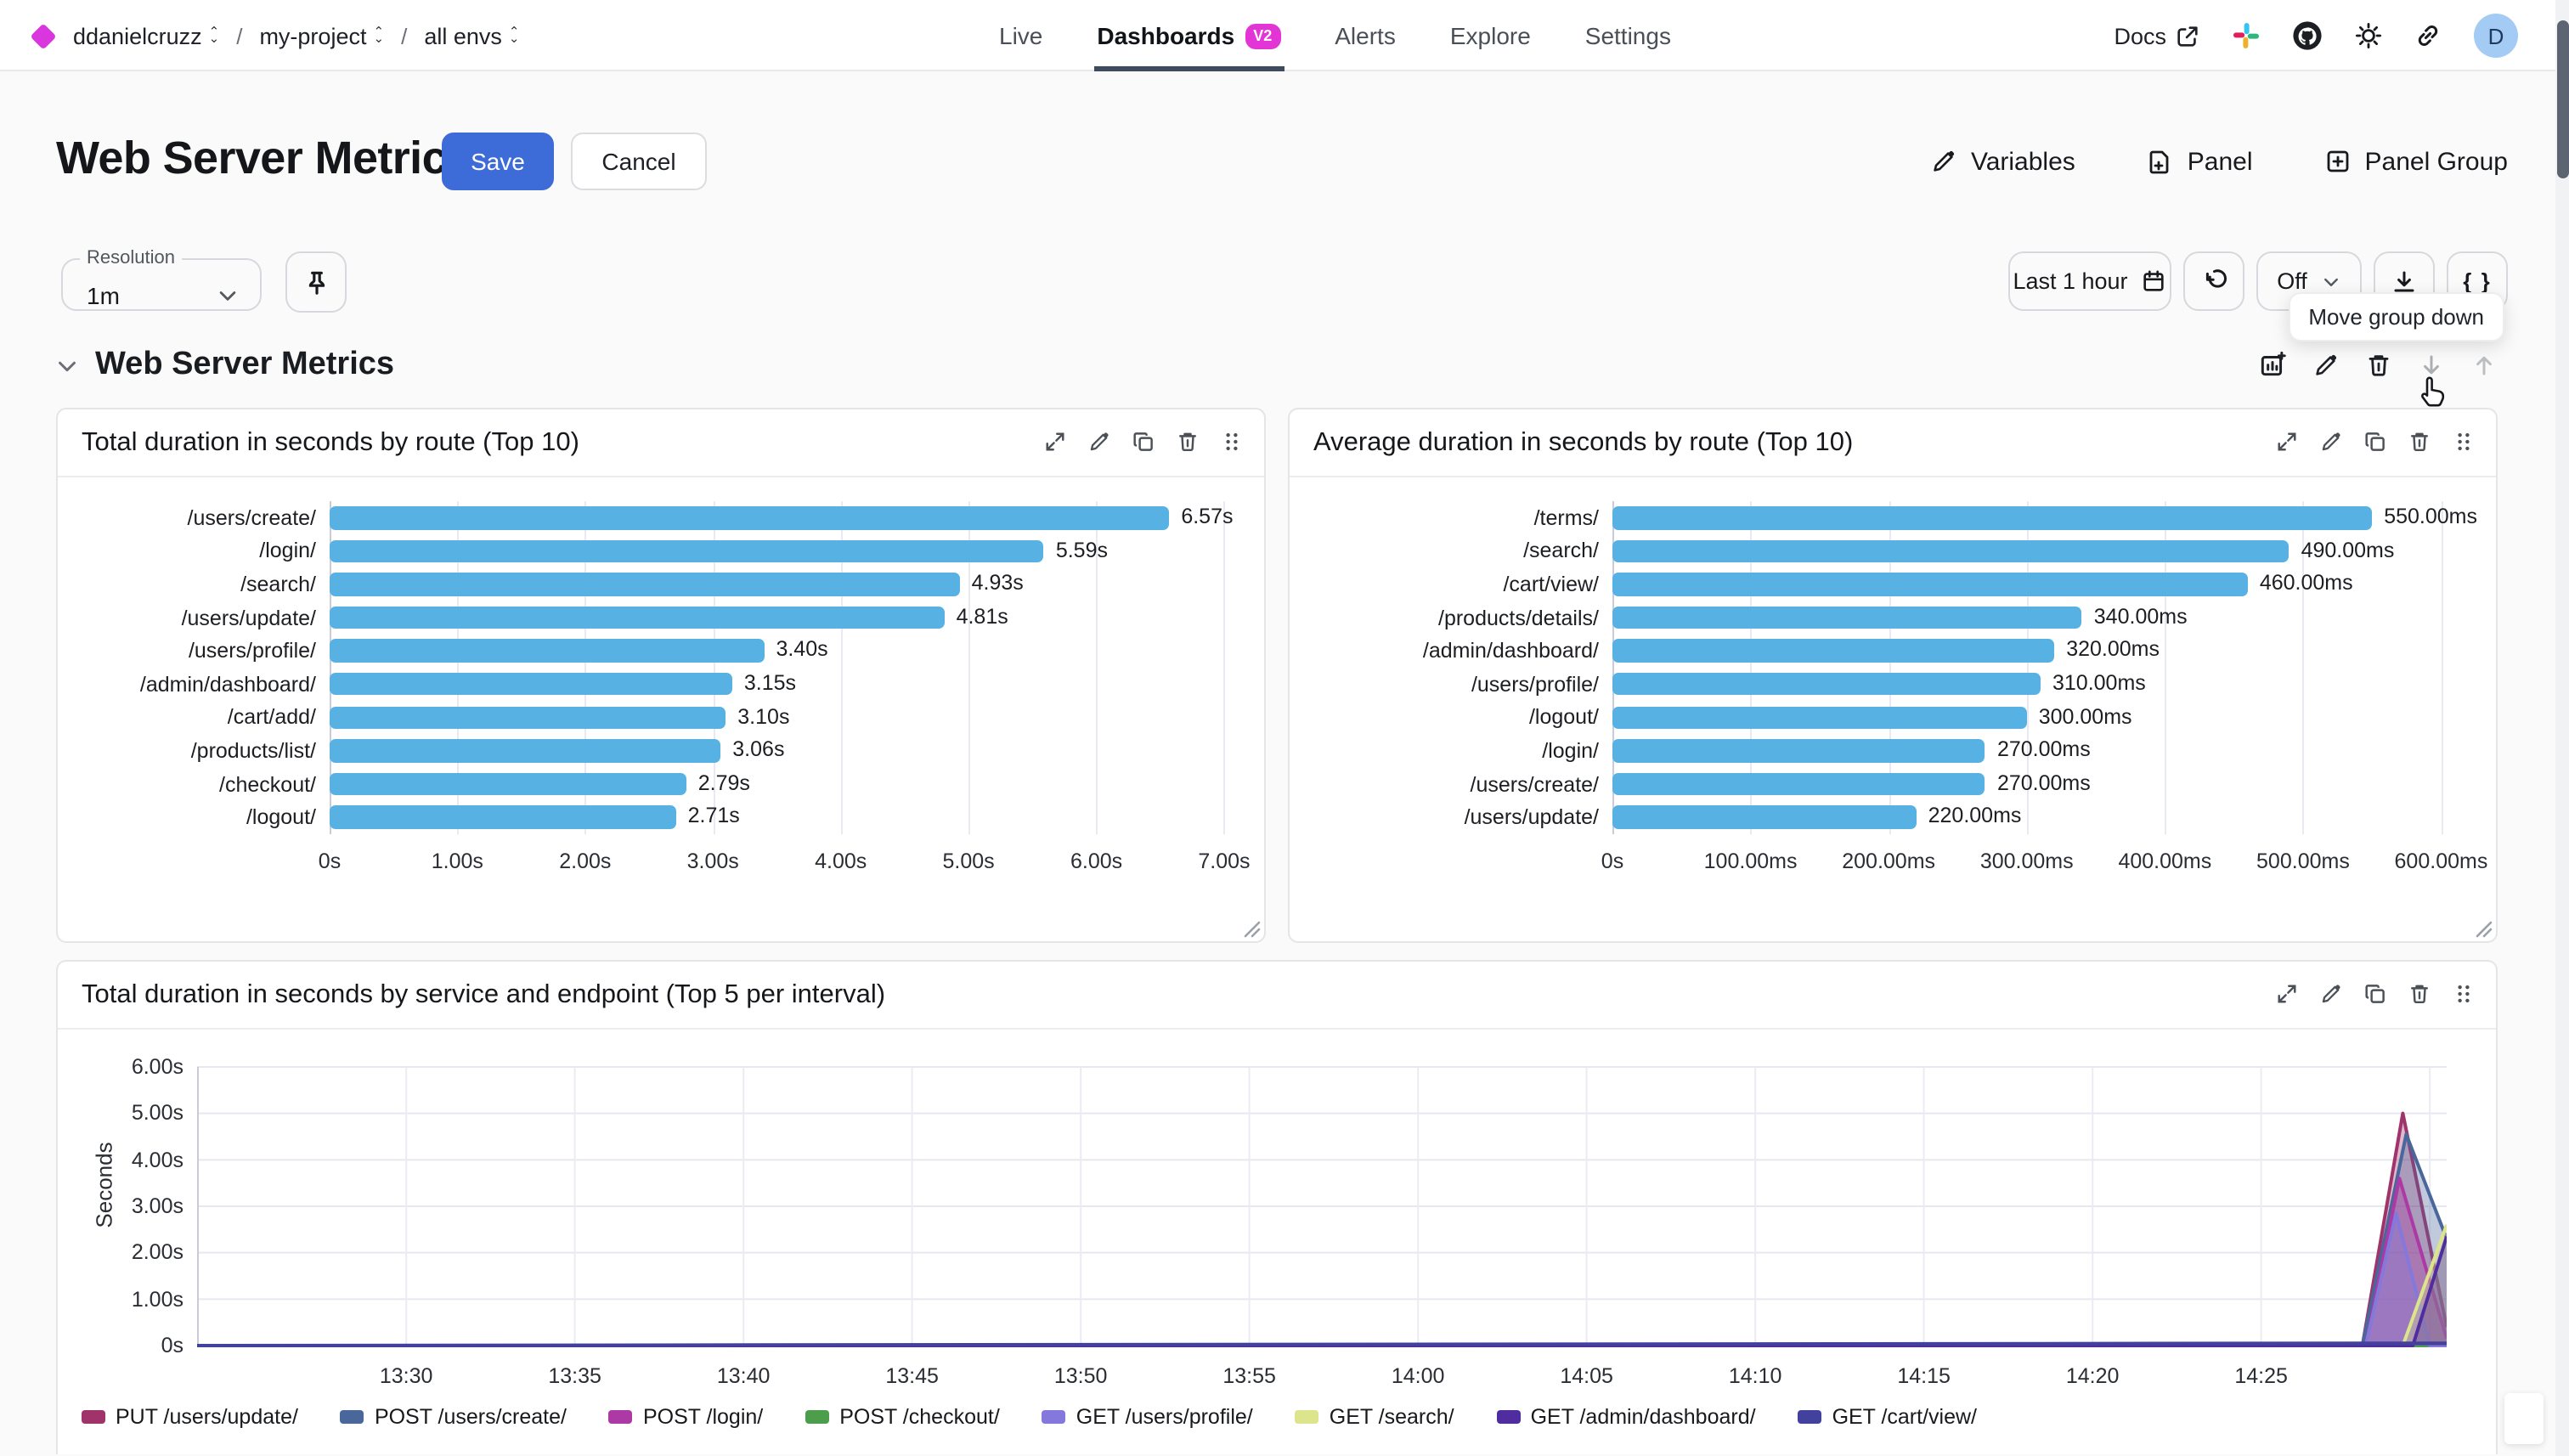  What do you see at coordinates (1889, 861) in the screenshot?
I see `x-tick-label: 200.00ms` at bounding box center [1889, 861].